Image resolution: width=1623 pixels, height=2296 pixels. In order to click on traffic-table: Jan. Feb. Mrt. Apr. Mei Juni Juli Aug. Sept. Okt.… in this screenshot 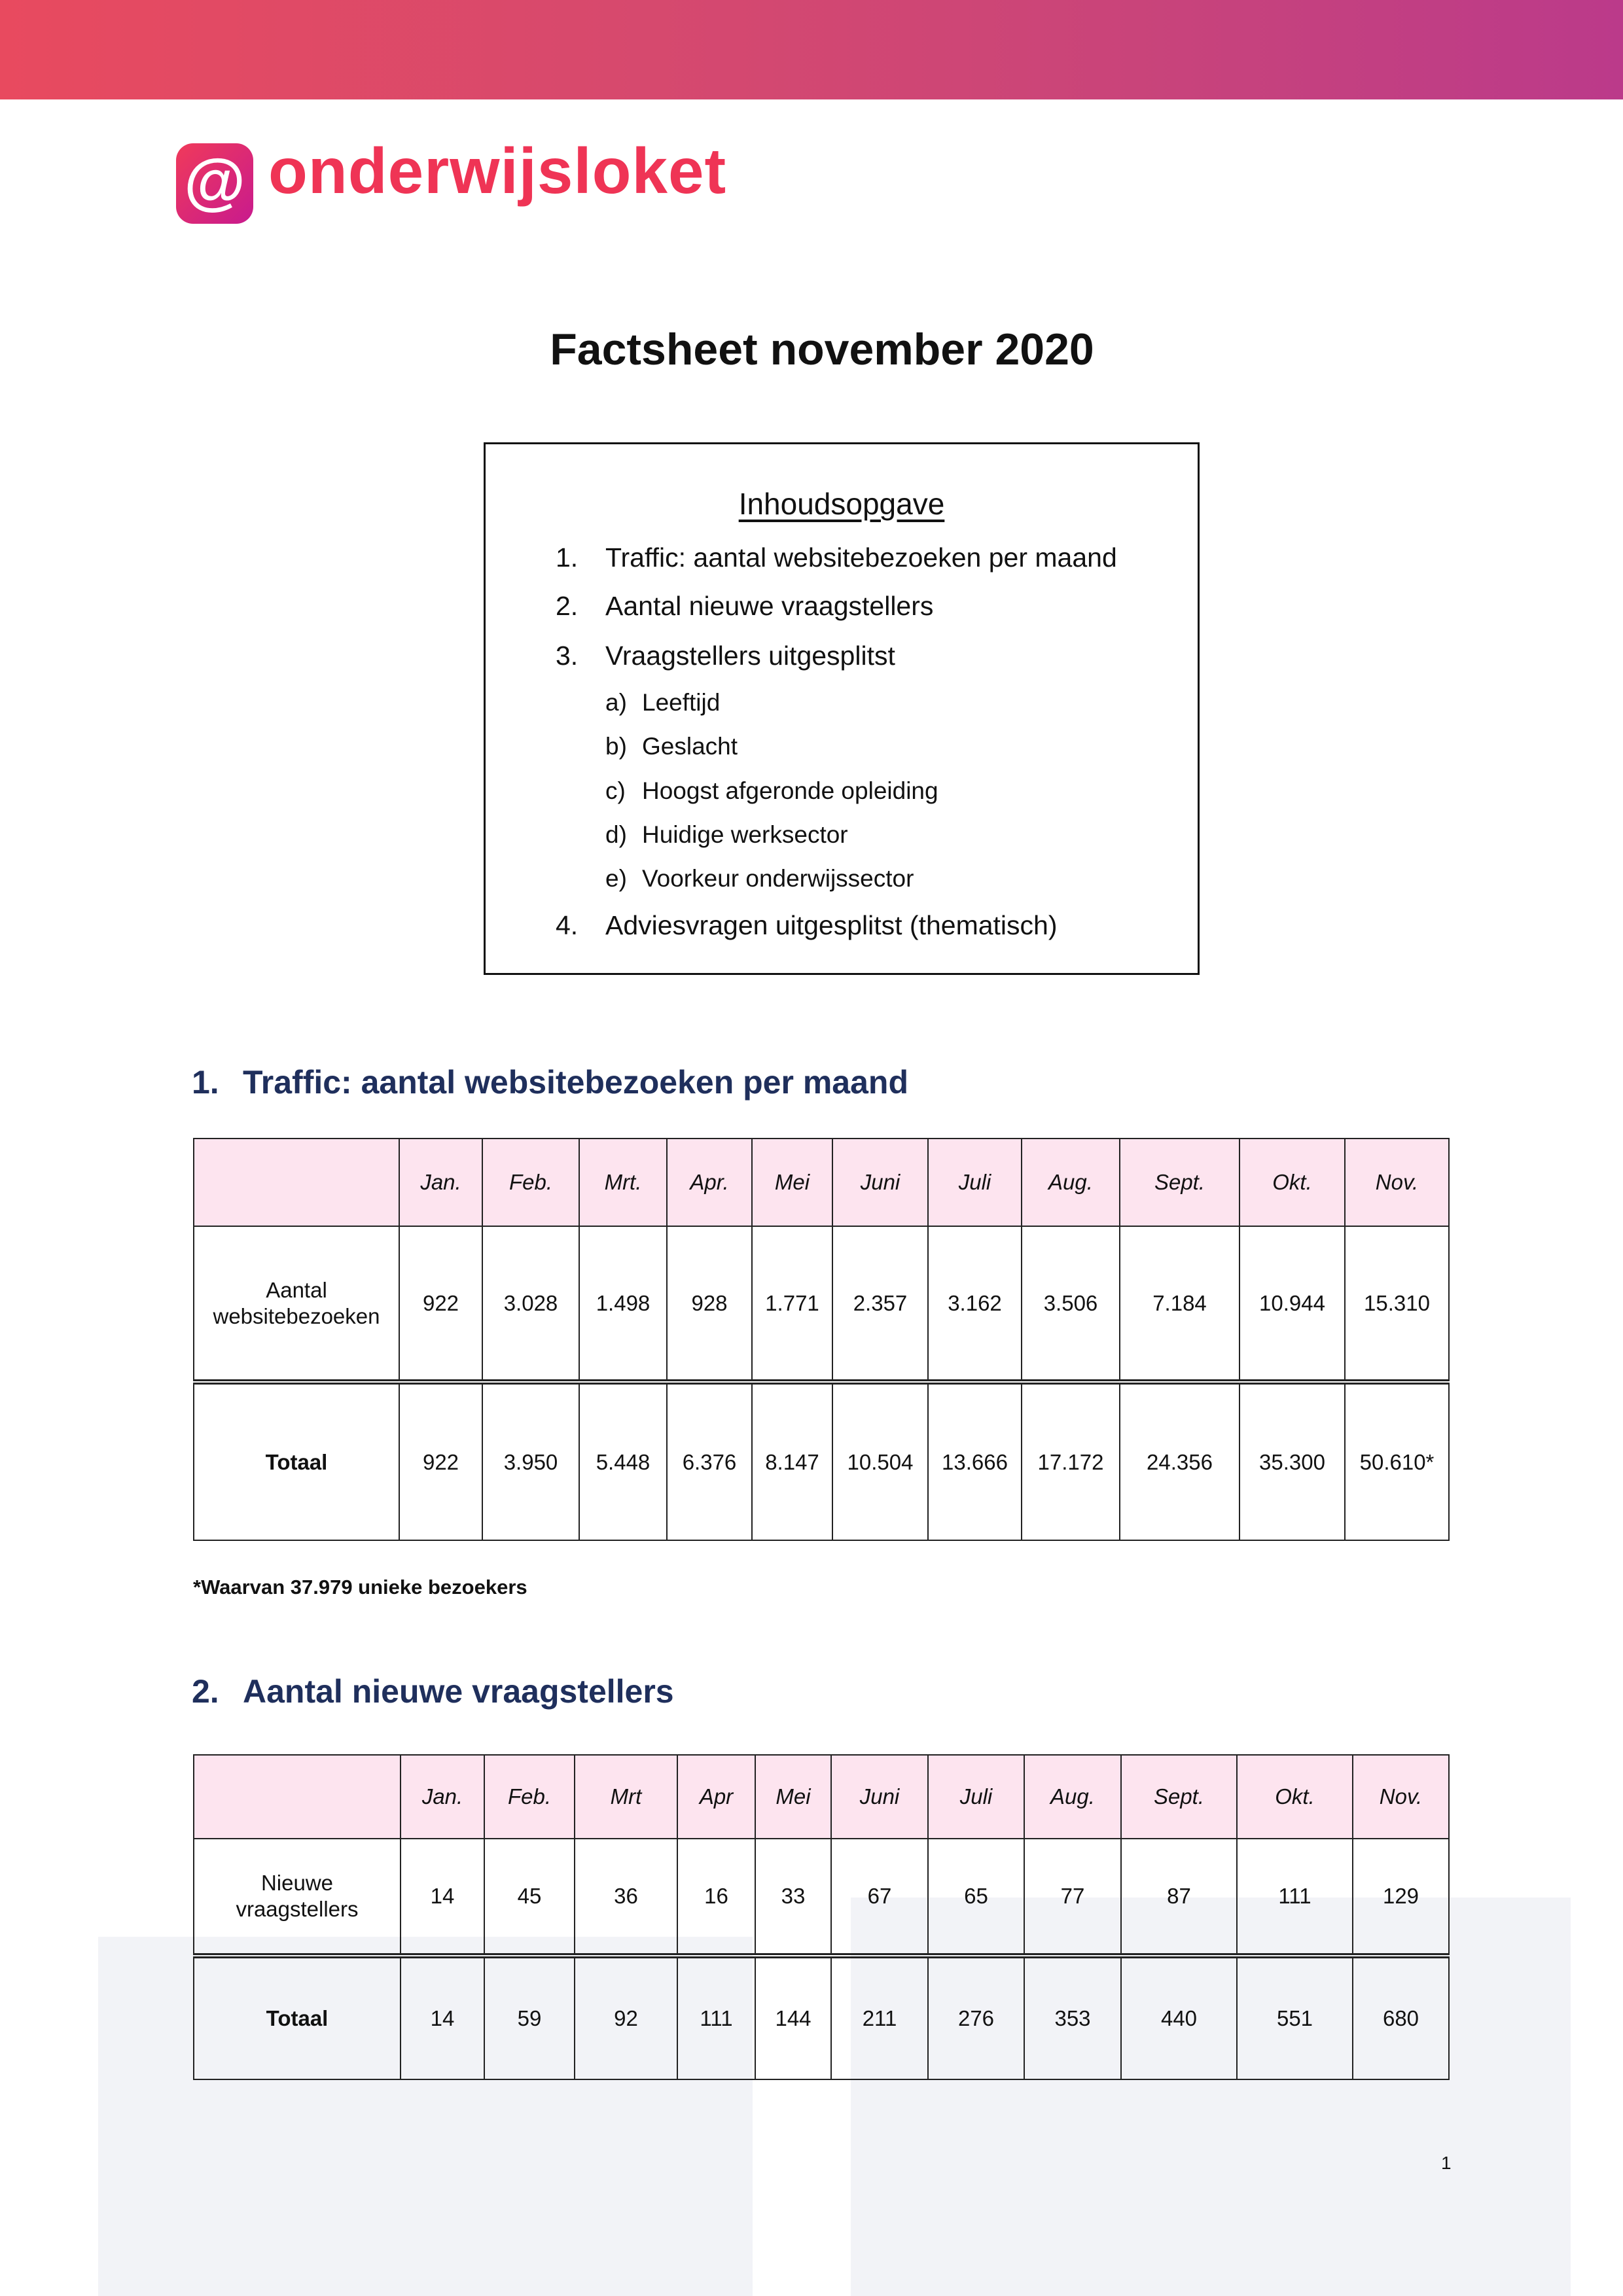, I will do `click(821, 1339)`.